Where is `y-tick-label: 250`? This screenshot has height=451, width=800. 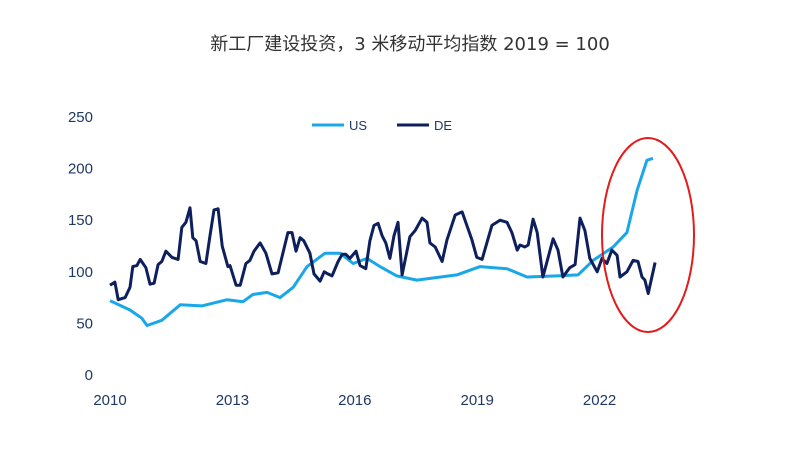
y-tick-label: 250 is located at coordinates (80, 117).